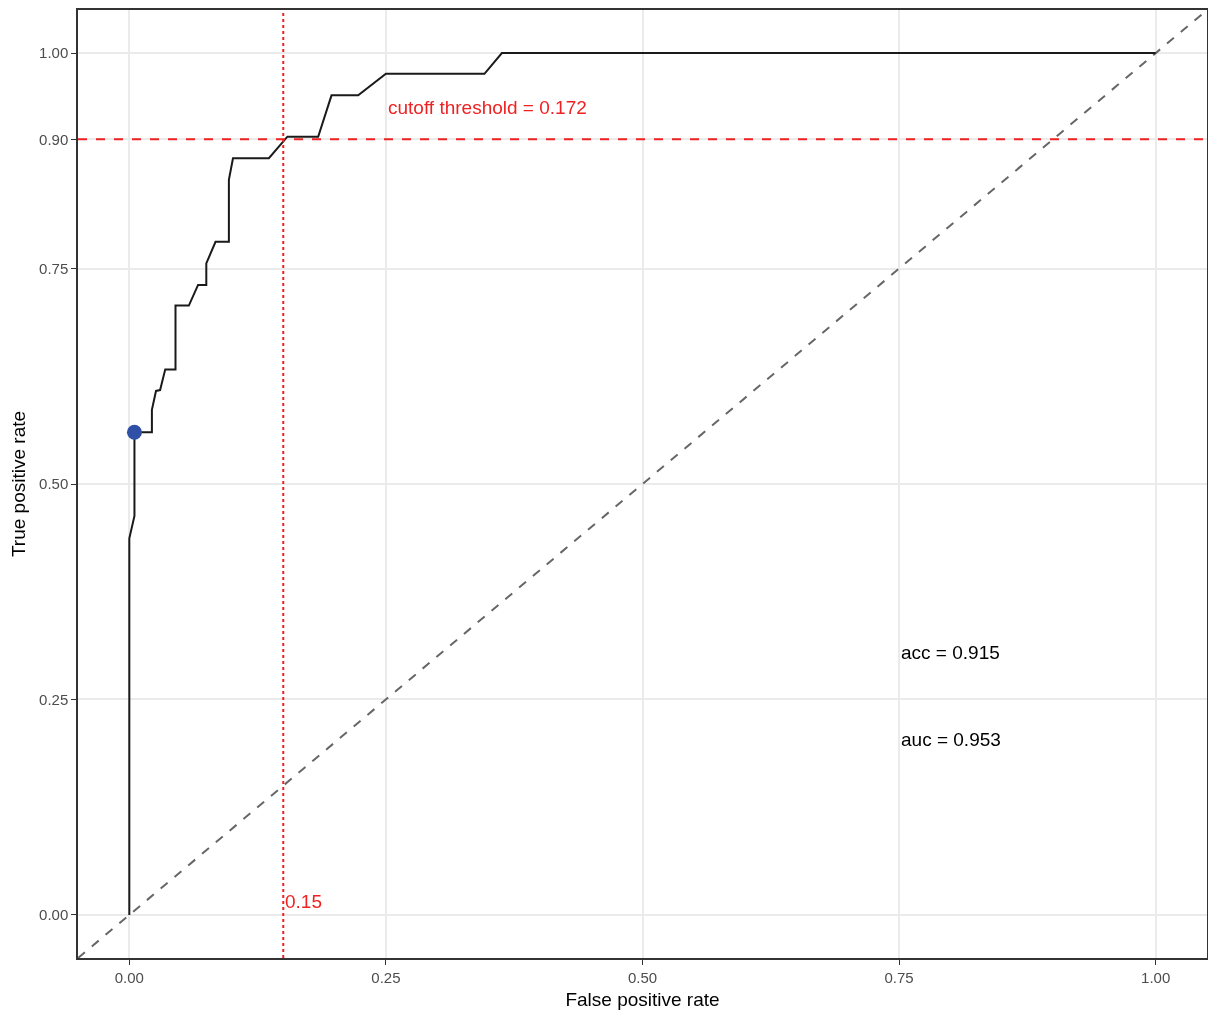 The image size is (1208, 1014). What do you see at coordinates (54, 268) in the screenshot?
I see `y-tick-label: 0.75` at bounding box center [54, 268].